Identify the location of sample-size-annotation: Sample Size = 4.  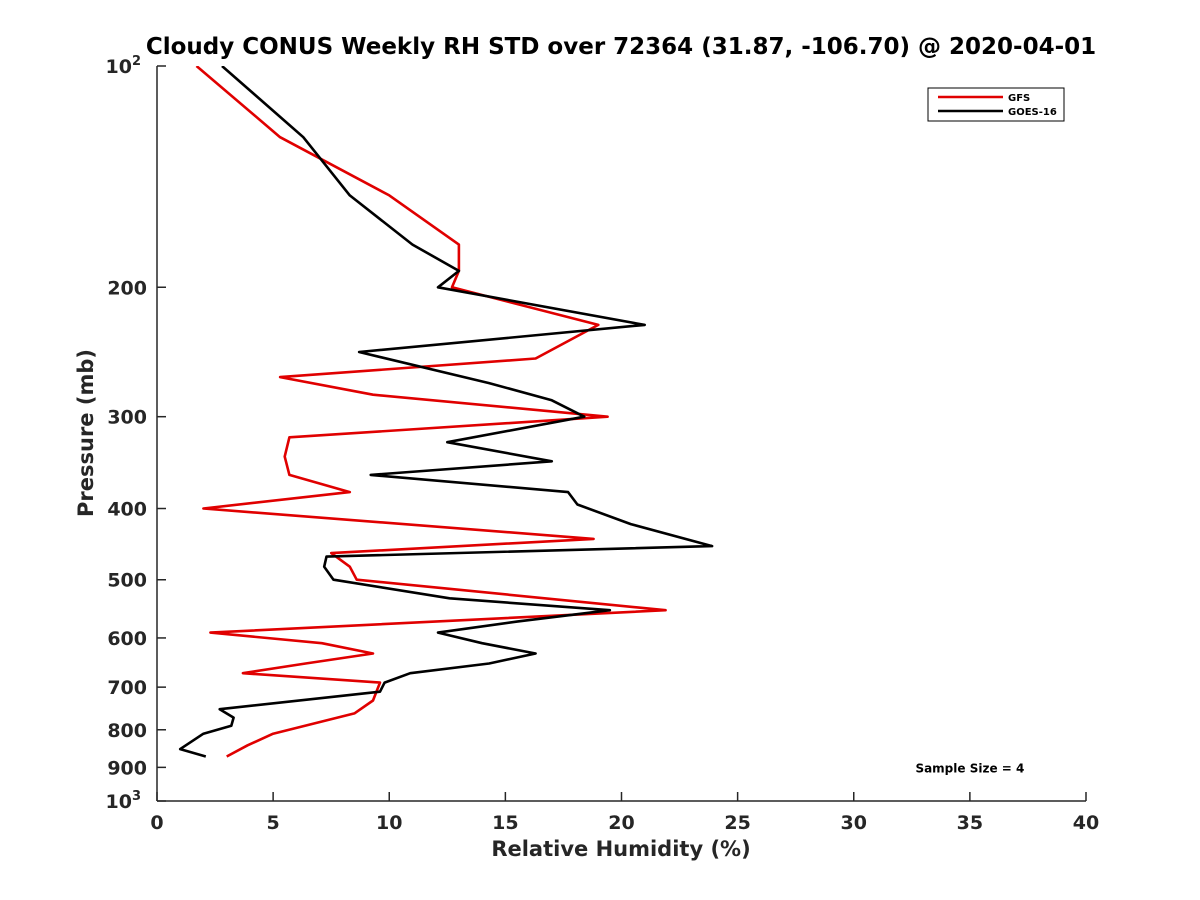
(969, 768).